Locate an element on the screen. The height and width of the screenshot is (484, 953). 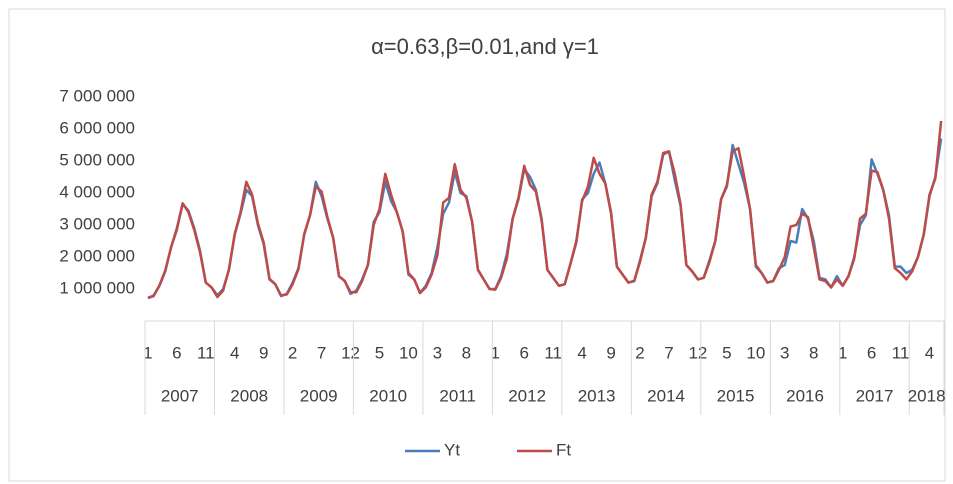
y-tick-label: 1 000 000 is located at coordinates (97, 287).